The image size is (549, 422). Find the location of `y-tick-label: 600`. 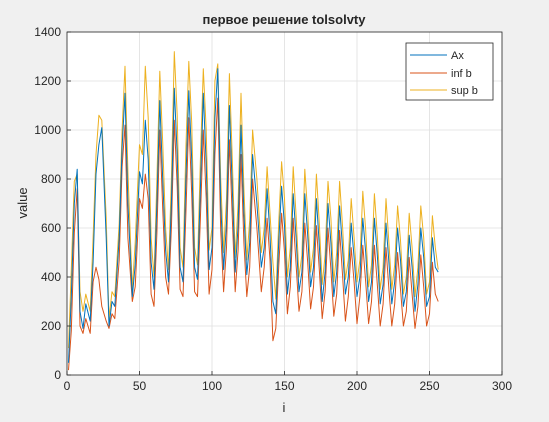

y-tick-label: 600 is located at coordinates (51, 228).